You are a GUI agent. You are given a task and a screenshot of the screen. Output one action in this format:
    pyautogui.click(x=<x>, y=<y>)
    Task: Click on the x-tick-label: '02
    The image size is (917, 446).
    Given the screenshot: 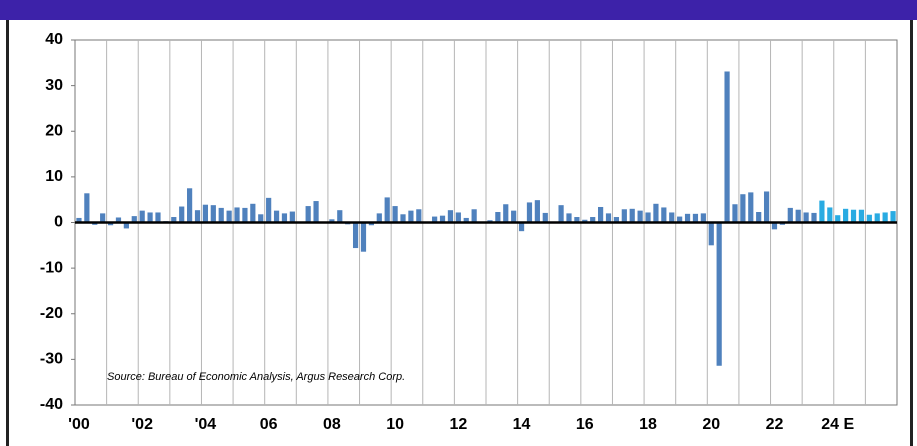 What is the action you would take?
    pyautogui.click(x=142, y=424)
    